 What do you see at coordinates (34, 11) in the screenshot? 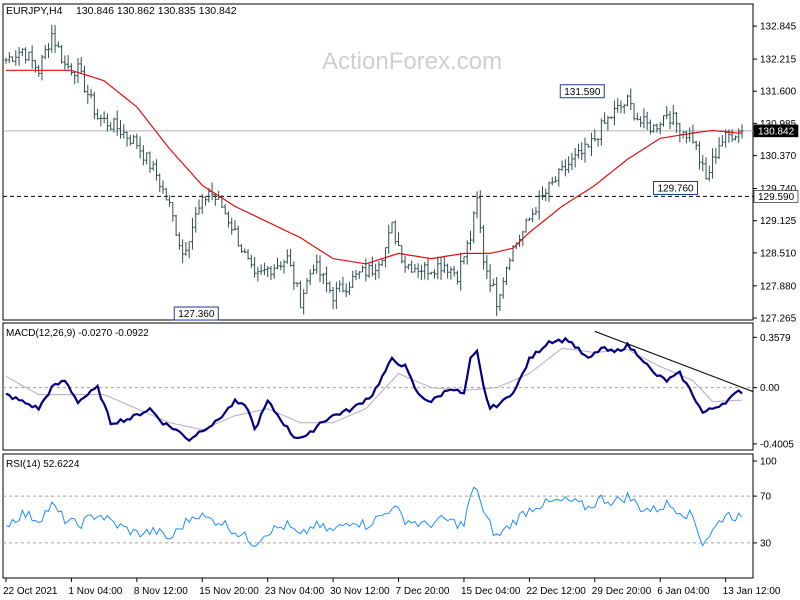
I see `chart-symbol: EURJPY,H4` at bounding box center [34, 11].